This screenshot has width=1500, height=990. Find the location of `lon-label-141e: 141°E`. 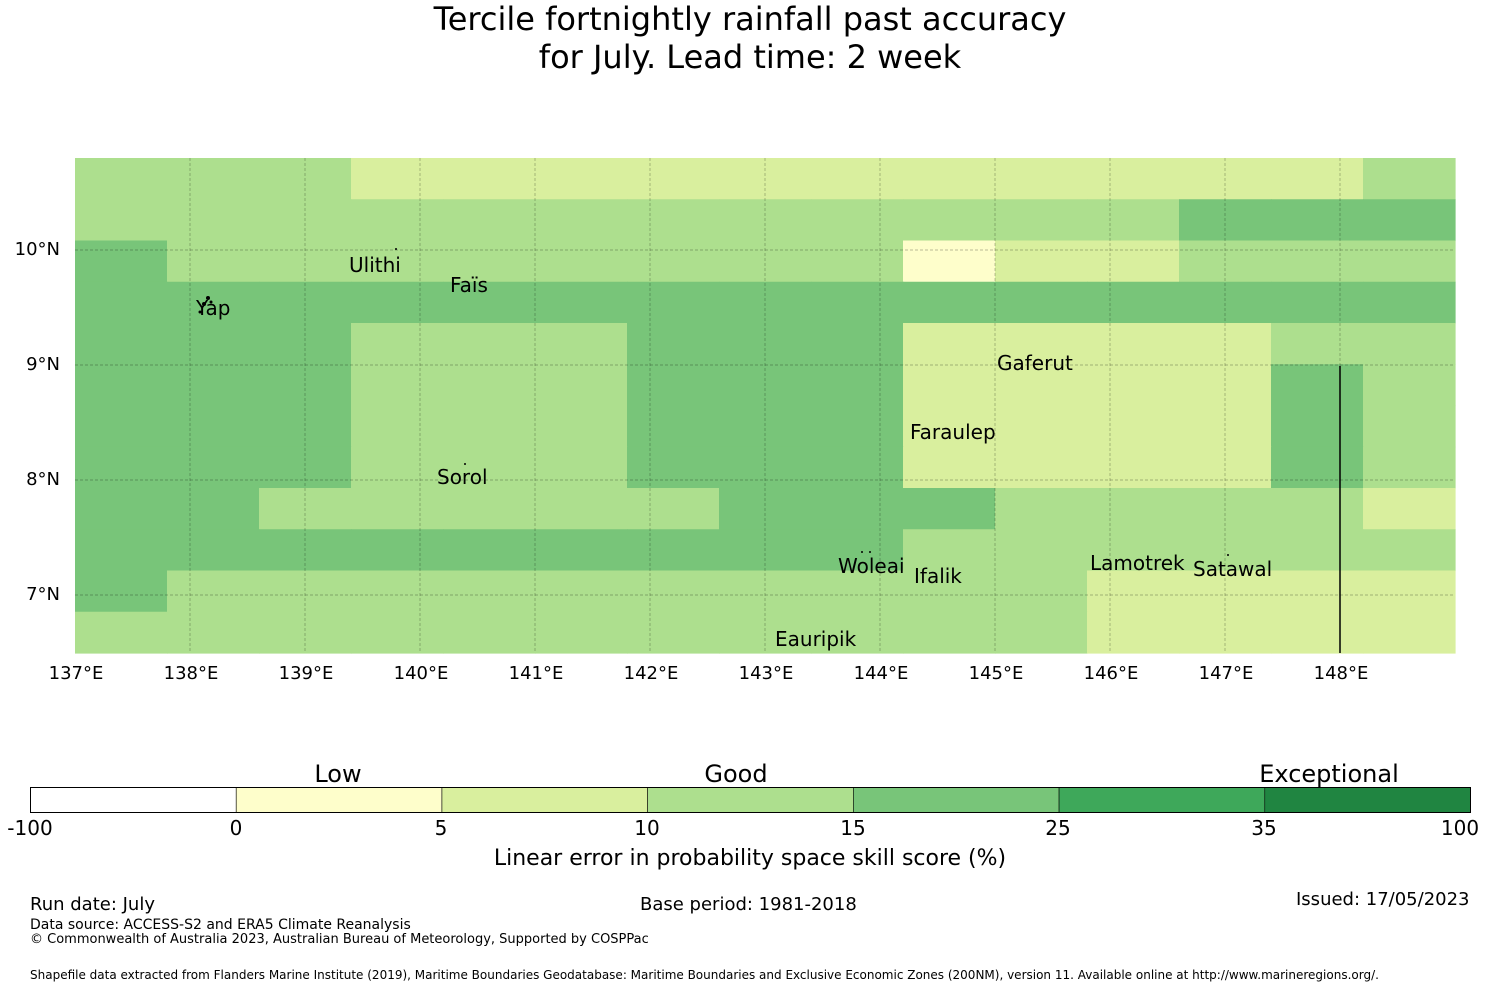

lon-label-141e: 141°E is located at coordinates (536, 673).